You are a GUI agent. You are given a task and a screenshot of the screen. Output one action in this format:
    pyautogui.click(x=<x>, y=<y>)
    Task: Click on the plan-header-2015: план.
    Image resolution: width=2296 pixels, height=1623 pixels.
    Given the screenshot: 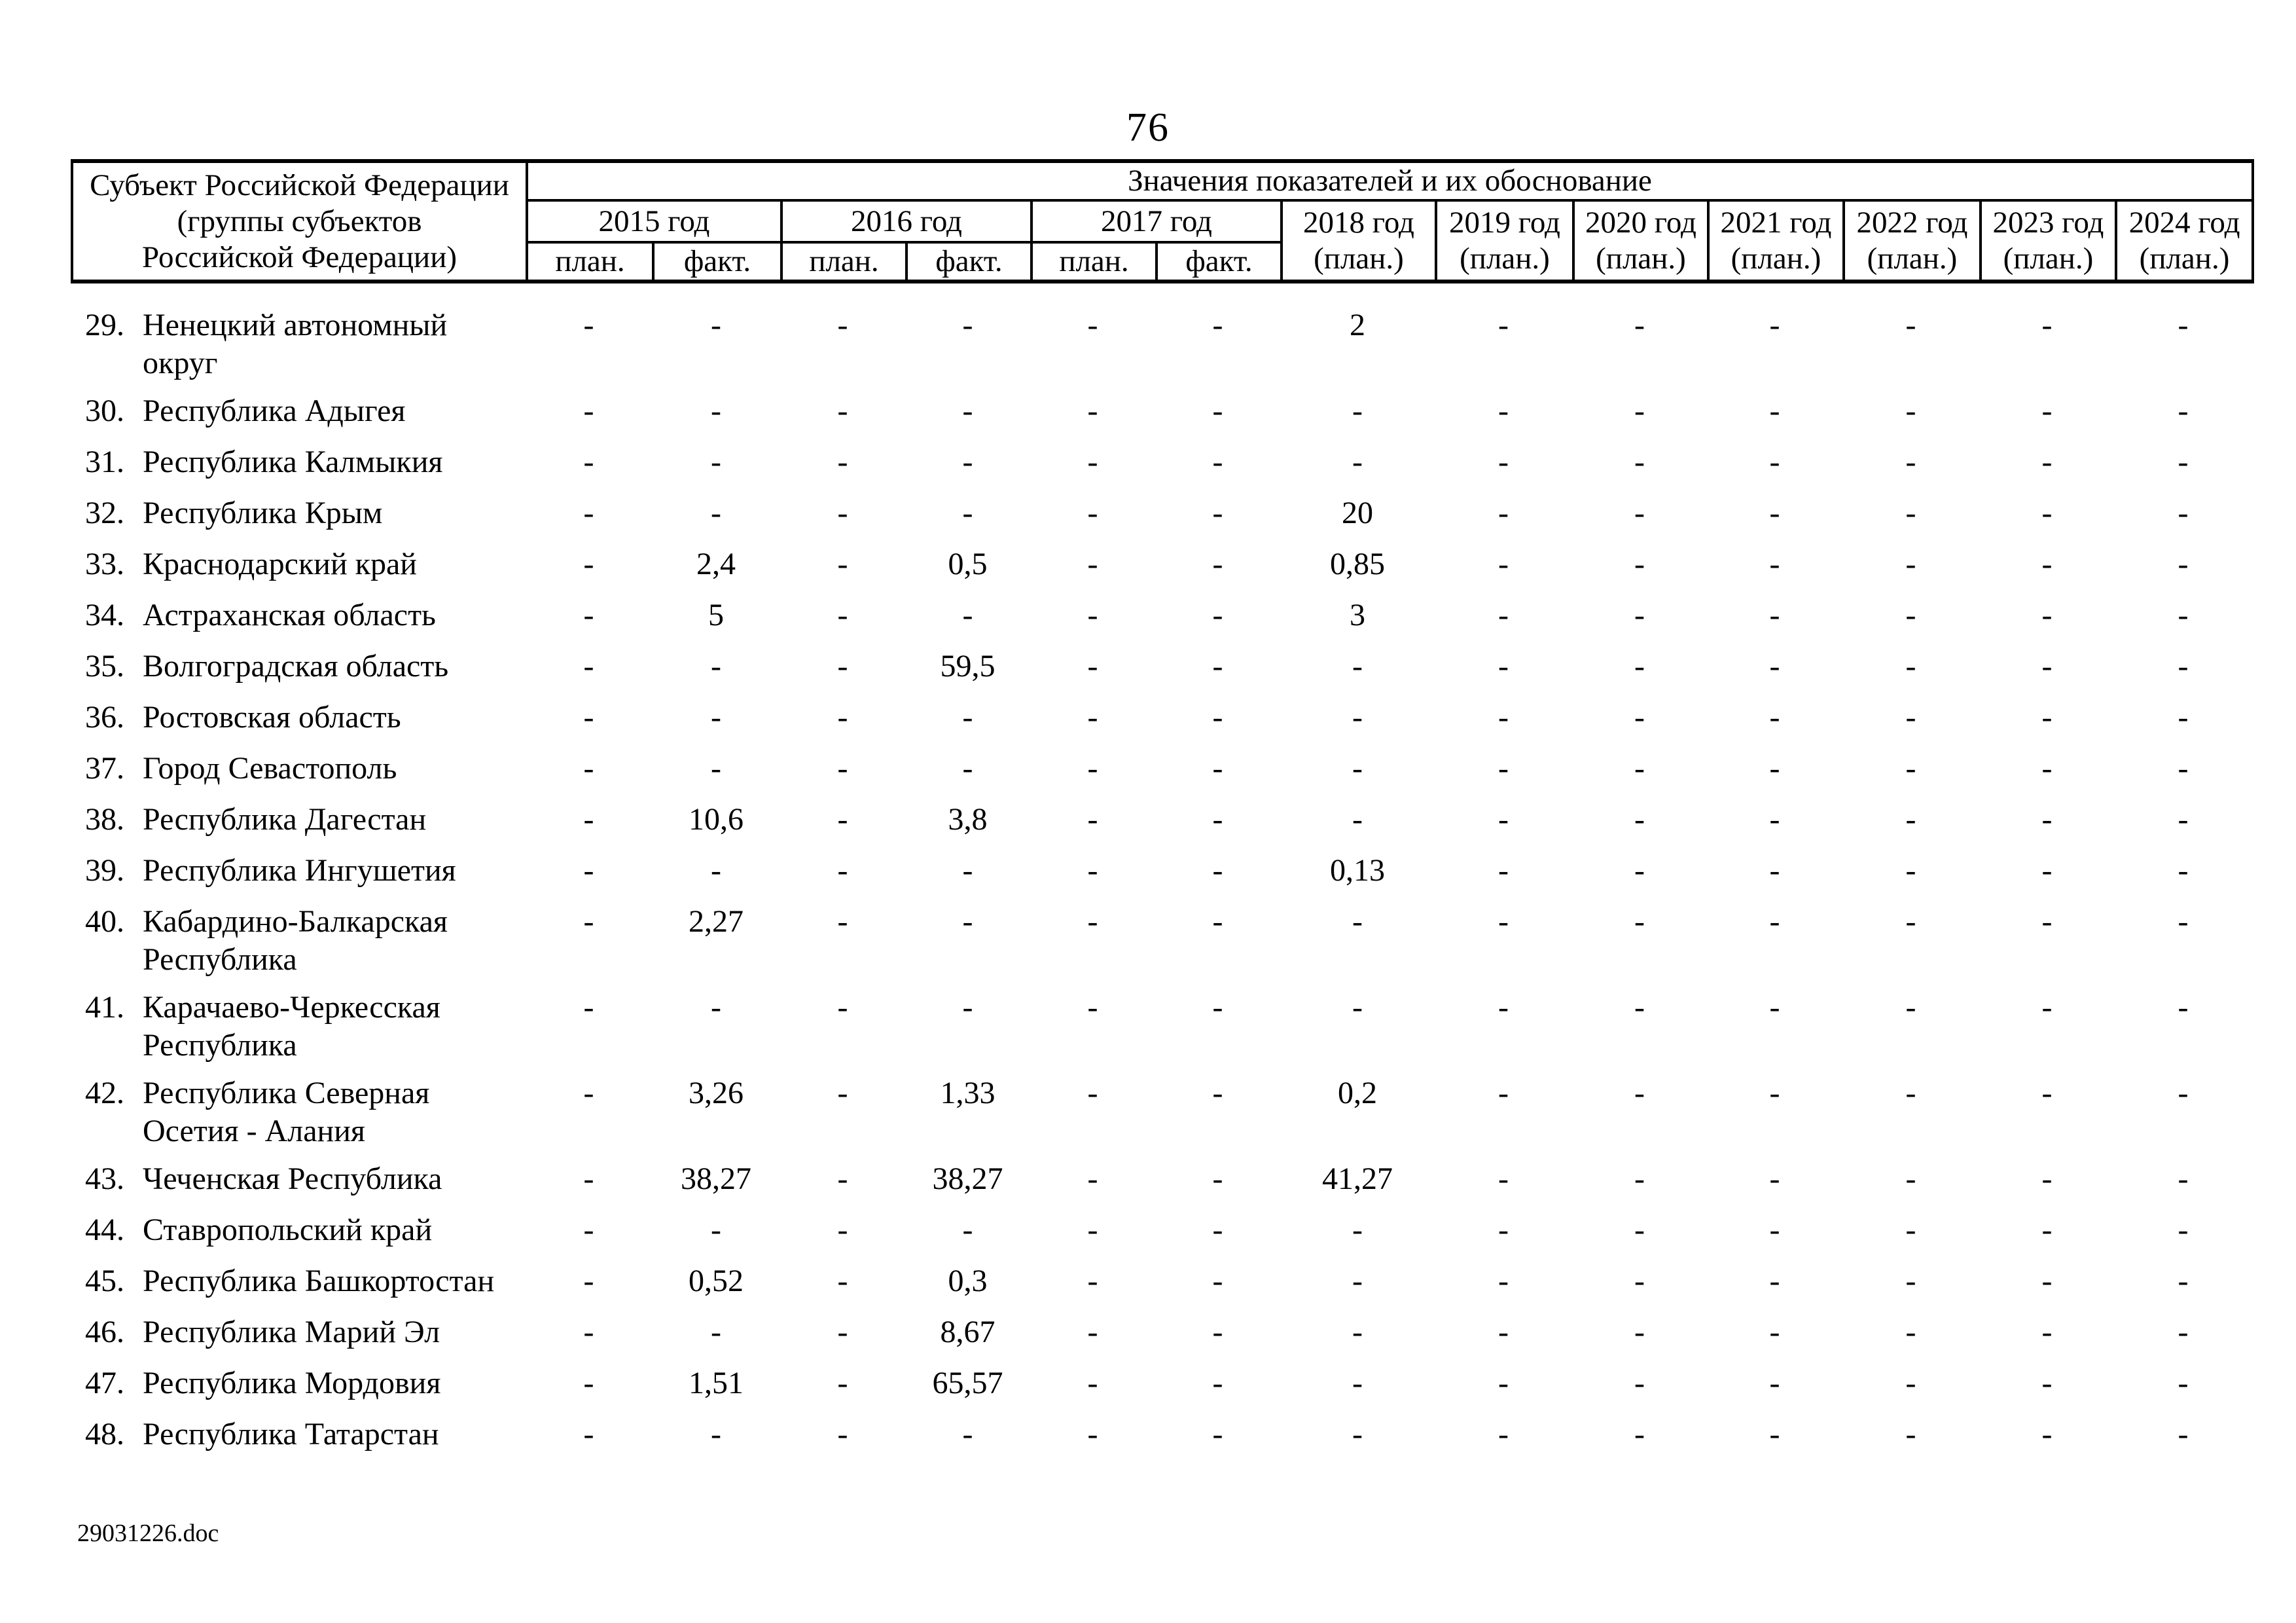 What is the action you would take?
    pyautogui.click(x=589, y=262)
    